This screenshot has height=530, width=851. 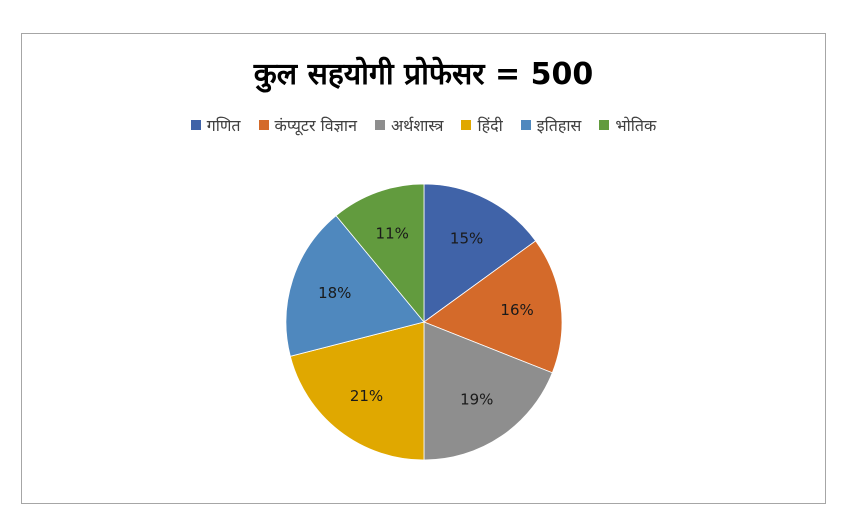 I want to click on legend-label: इतिहास, so click(x=559, y=125).